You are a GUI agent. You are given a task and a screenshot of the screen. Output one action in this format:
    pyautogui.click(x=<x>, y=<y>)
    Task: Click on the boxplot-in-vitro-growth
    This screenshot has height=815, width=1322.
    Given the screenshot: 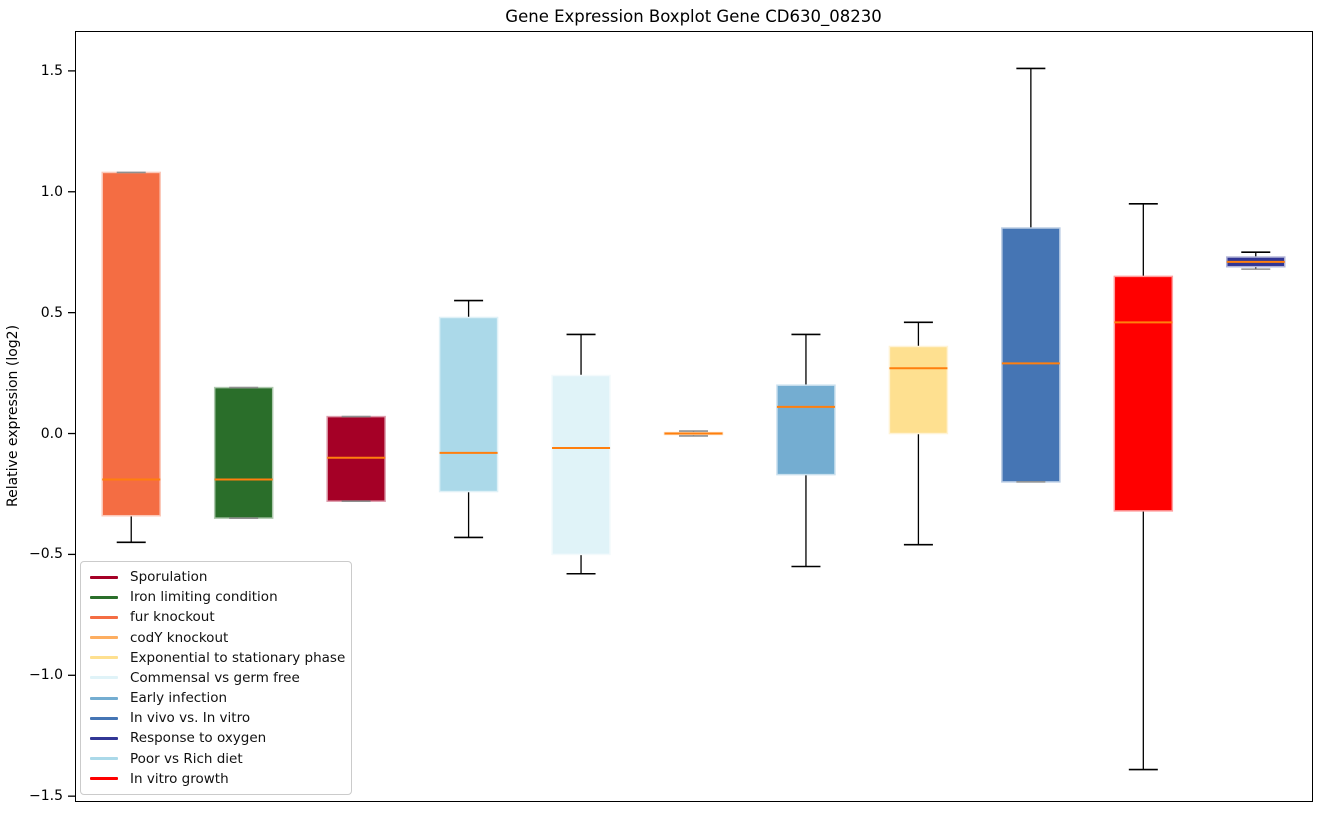 What is the action you would take?
    pyautogui.click(x=1143, y=487)
    